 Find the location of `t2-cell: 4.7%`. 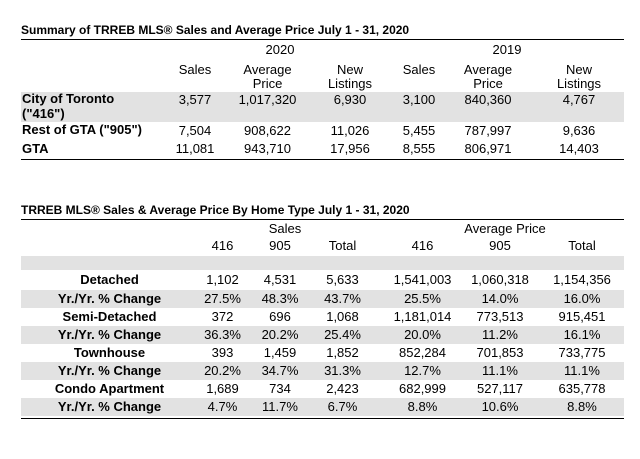

t2-cell: 4.7% is located at coordinates (222, 406).